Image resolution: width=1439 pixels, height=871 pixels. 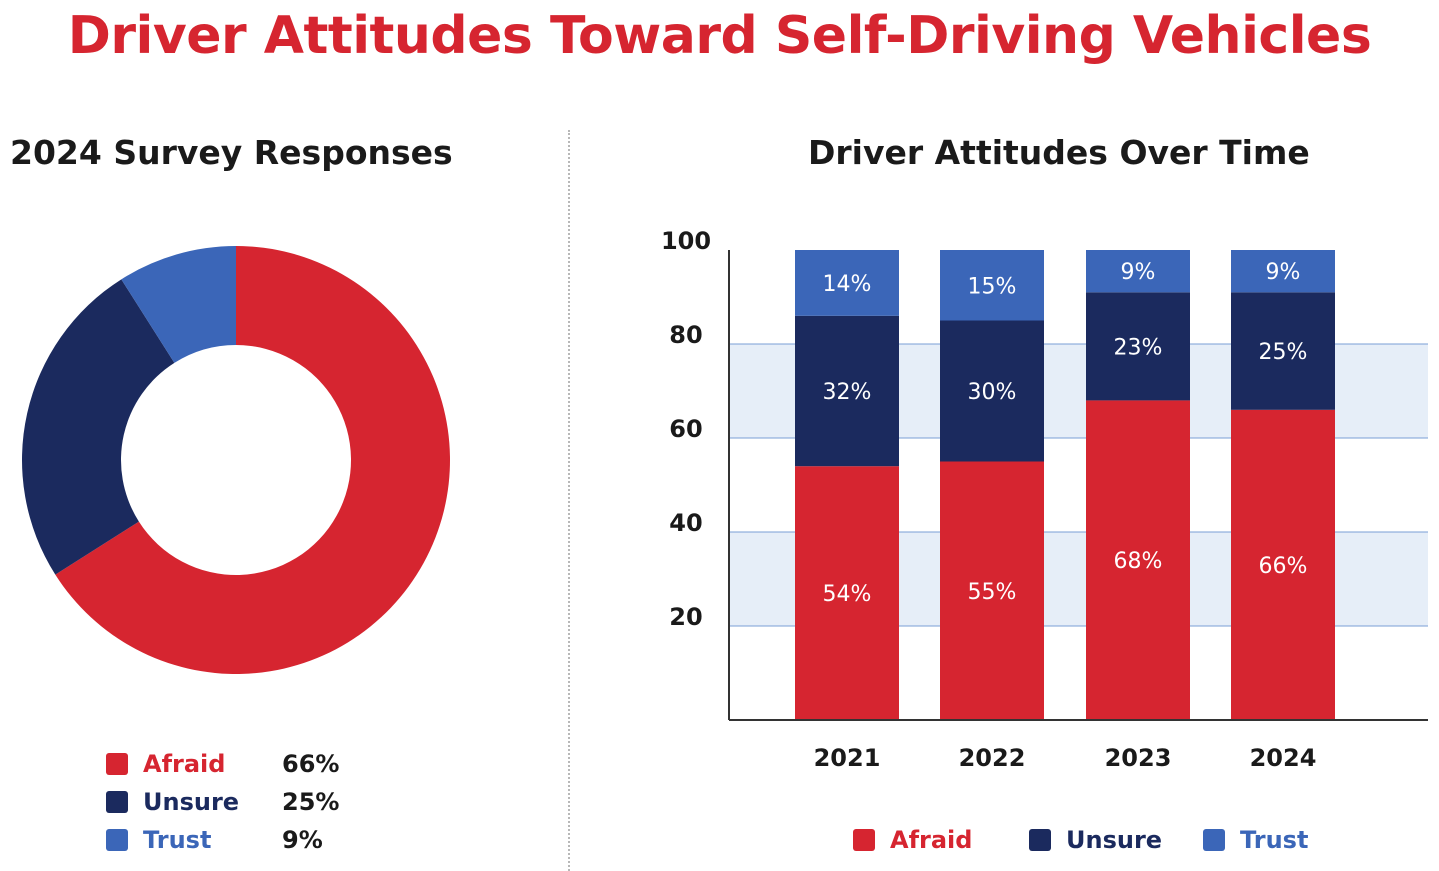 I want to click on bar-segment-trust-2023, so click(x=1138, y=271).